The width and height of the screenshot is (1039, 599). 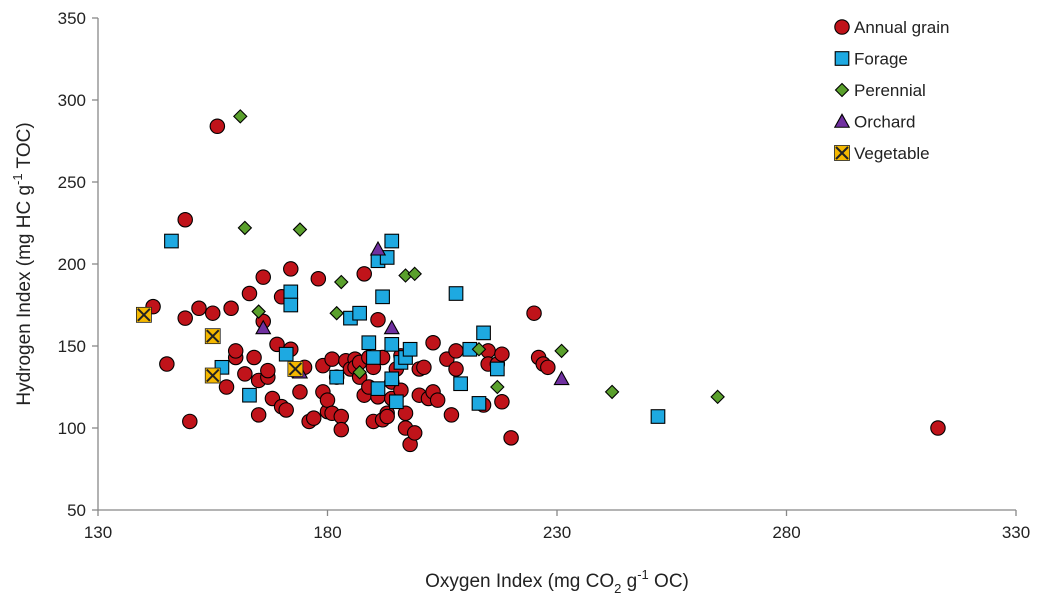 What do you see at coordinates (72, 428) in the screenshot?
I see `y-tick-label: 100` at bounding box center [72, 428].